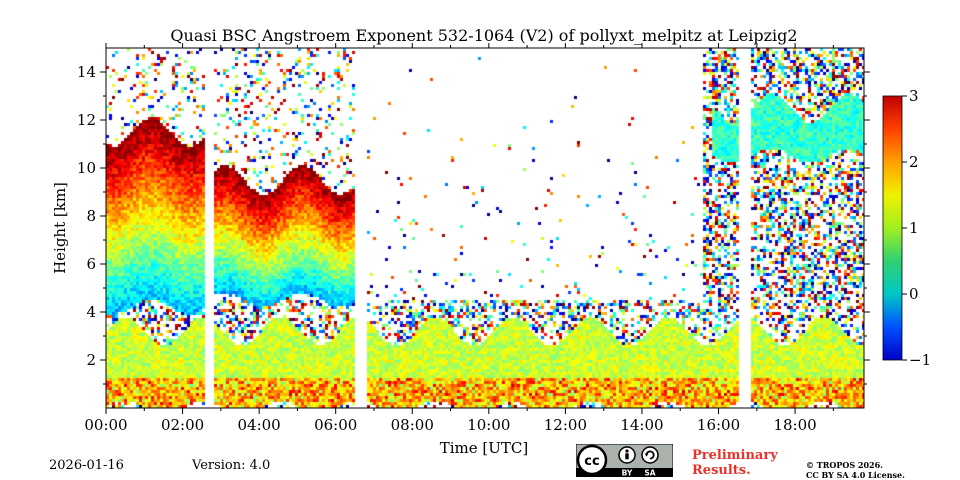 This screenshot has height=480, width=960. Describe the element at coordinates (641, 425) in the screenshot. I see `x-tick-label: 14:00` at that location.